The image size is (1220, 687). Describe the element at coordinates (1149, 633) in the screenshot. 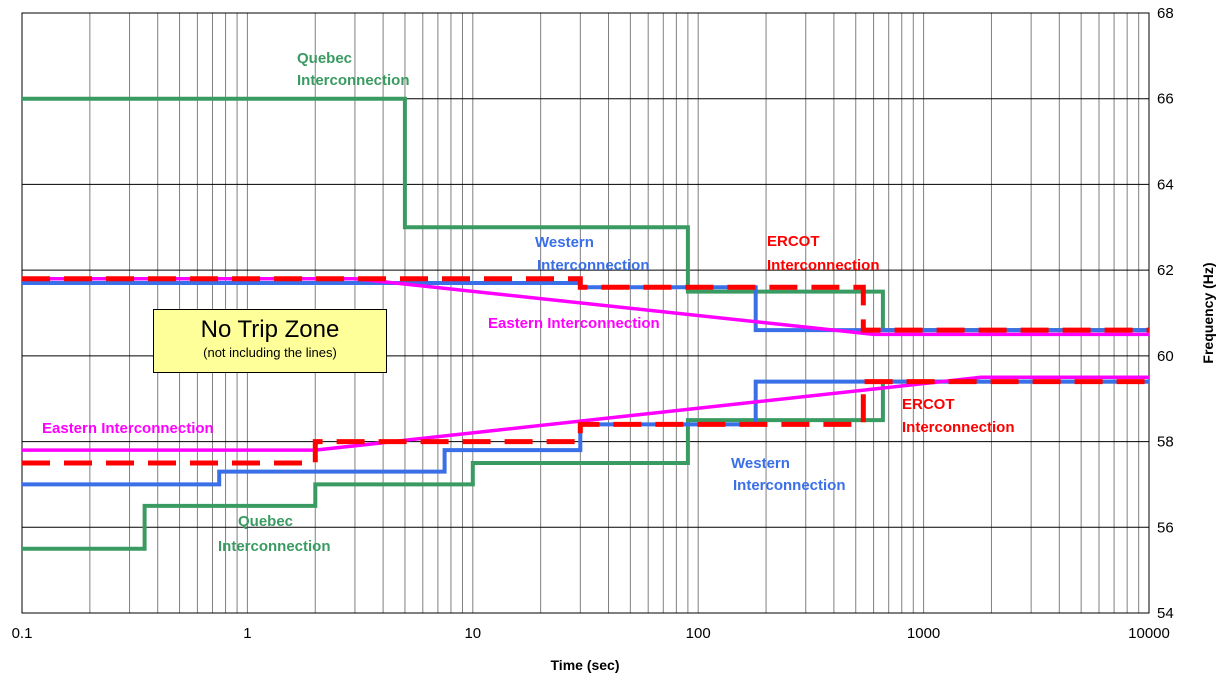

I see `x-tick-label: 10000` at that location.